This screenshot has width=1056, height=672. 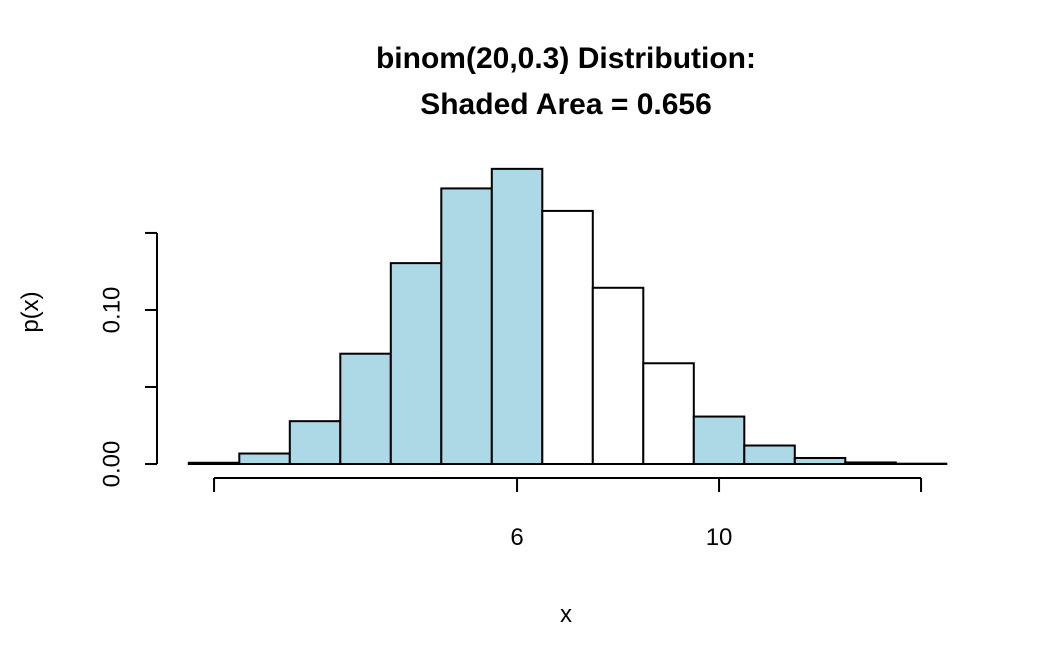 I want to click on x-tick-label: 6, so click(x=516, y=537).